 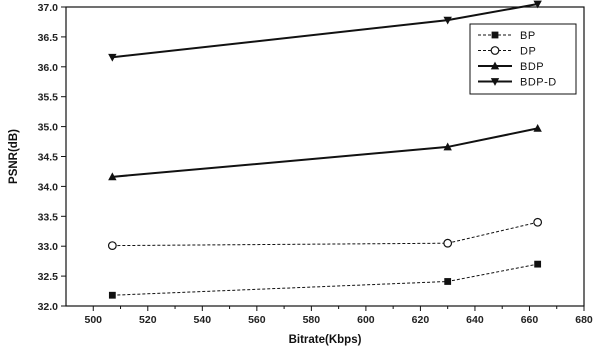 I want to click on x-tick-label: 640, so click(x=475, y=320).